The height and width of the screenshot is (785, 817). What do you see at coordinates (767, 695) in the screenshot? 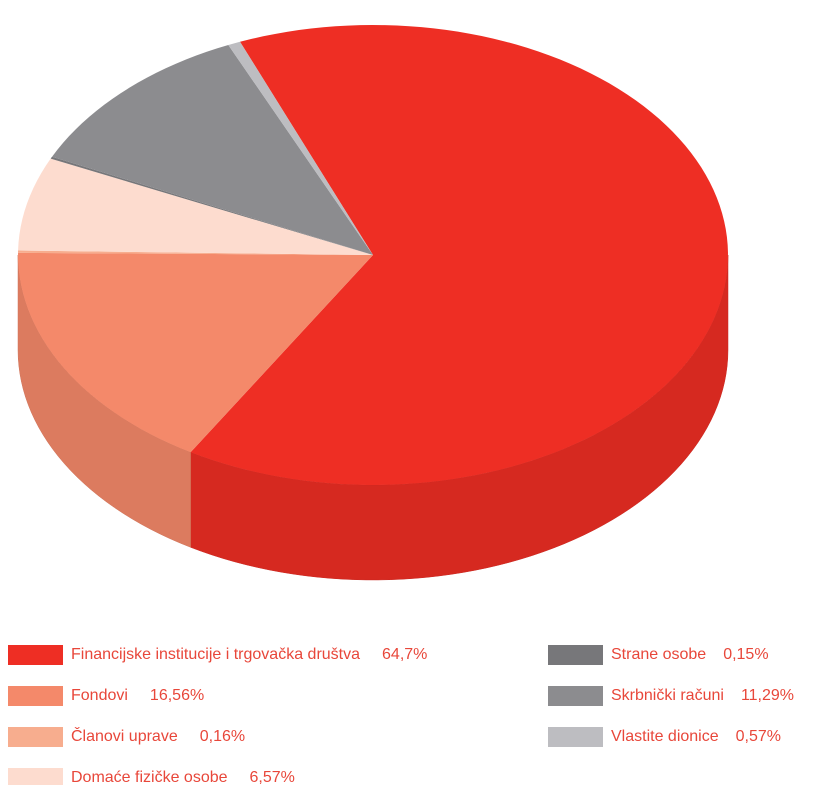
I see `legend-value: 11,29%` at bounding box center [767, 695].